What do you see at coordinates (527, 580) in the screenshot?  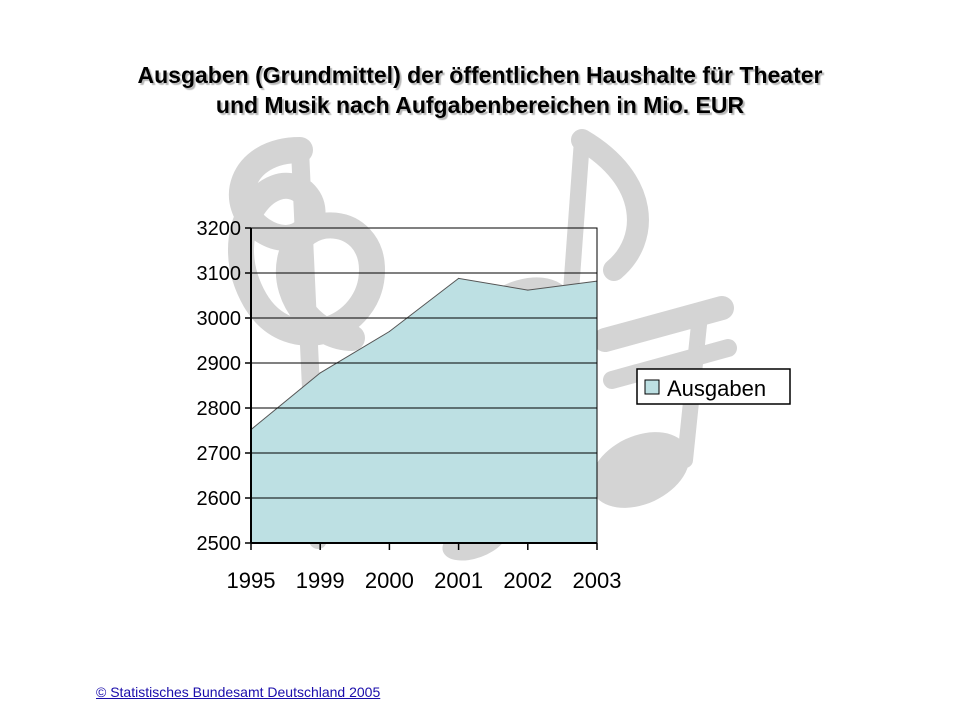 I see `x-tick-label: 2002` at bounding box center [527, 580].